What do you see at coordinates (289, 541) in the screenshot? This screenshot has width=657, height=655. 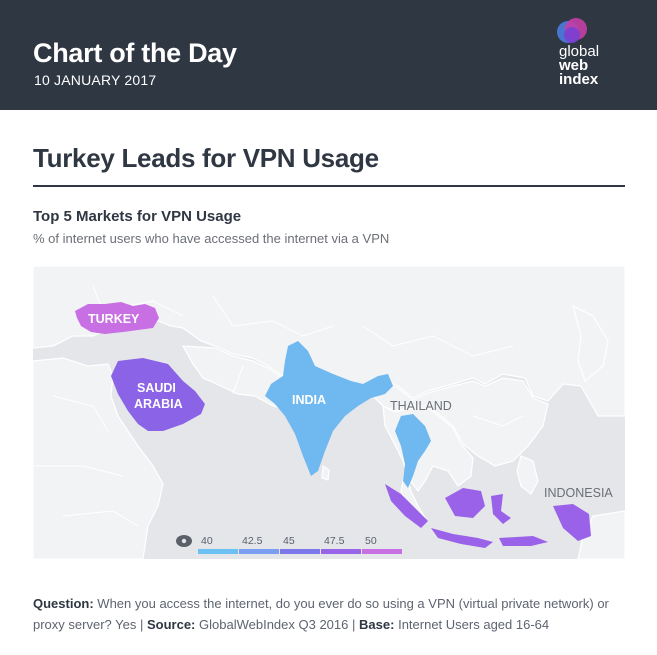 I see `legend-tick-label: 45` at bounding box center [289, 541].